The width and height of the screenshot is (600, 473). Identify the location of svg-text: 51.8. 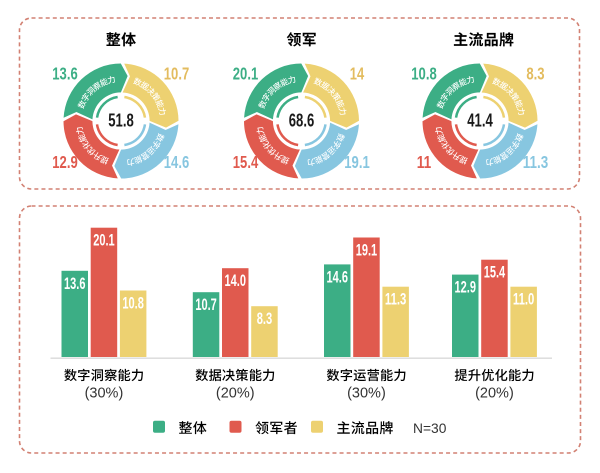
(121, 120).